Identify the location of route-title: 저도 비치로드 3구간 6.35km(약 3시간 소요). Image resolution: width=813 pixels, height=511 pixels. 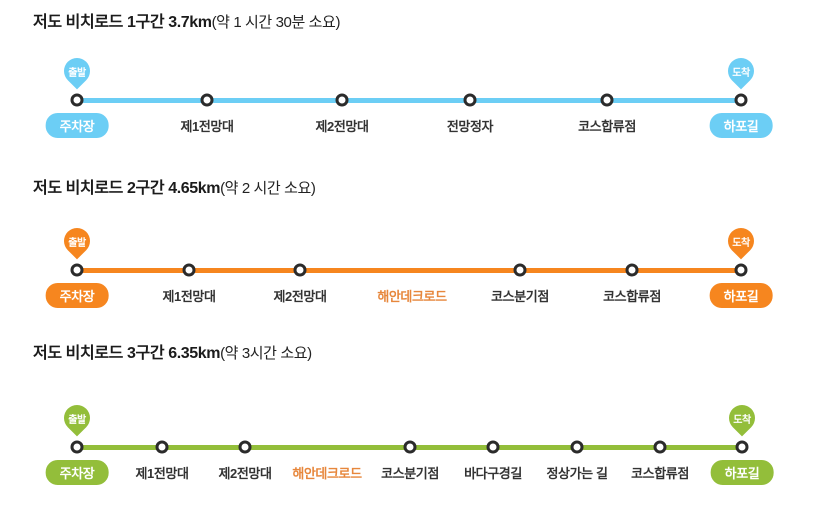
(172, 354).